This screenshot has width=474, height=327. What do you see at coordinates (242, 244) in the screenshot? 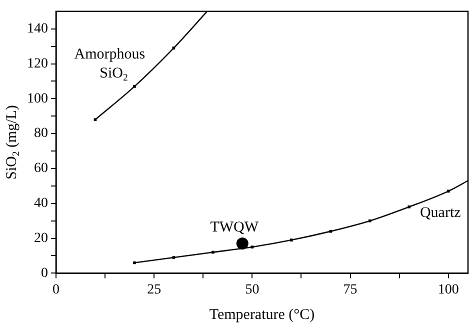
I see `point` at bounding box center [242, 244].